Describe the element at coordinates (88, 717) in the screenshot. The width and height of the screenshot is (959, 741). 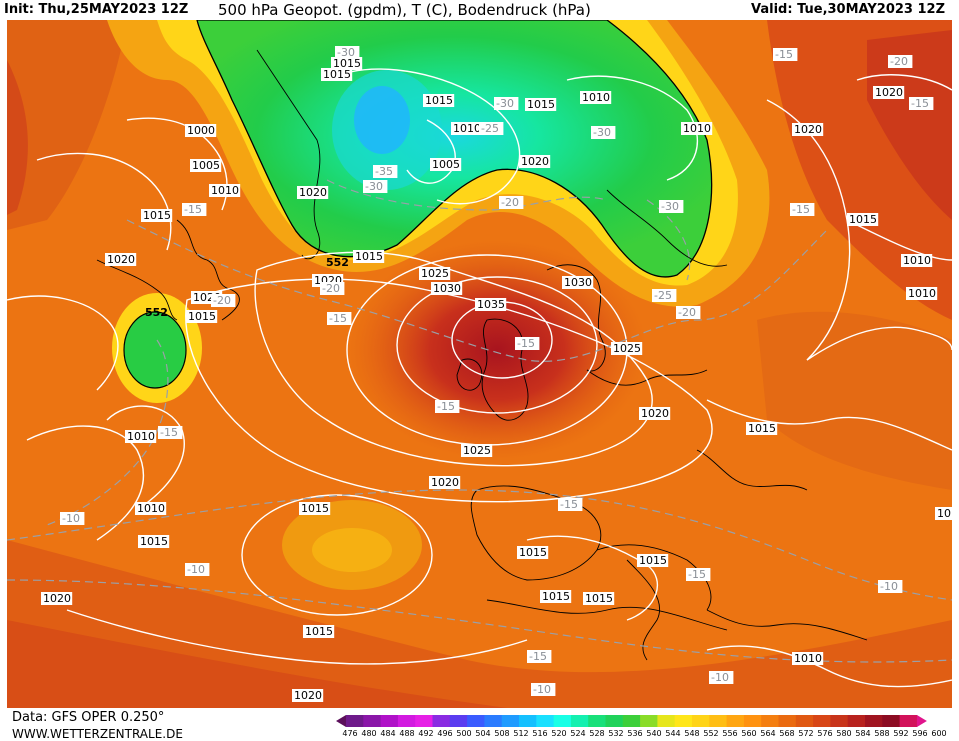
I see `data-source: Data: GFS OPER 0.250°` at that location.